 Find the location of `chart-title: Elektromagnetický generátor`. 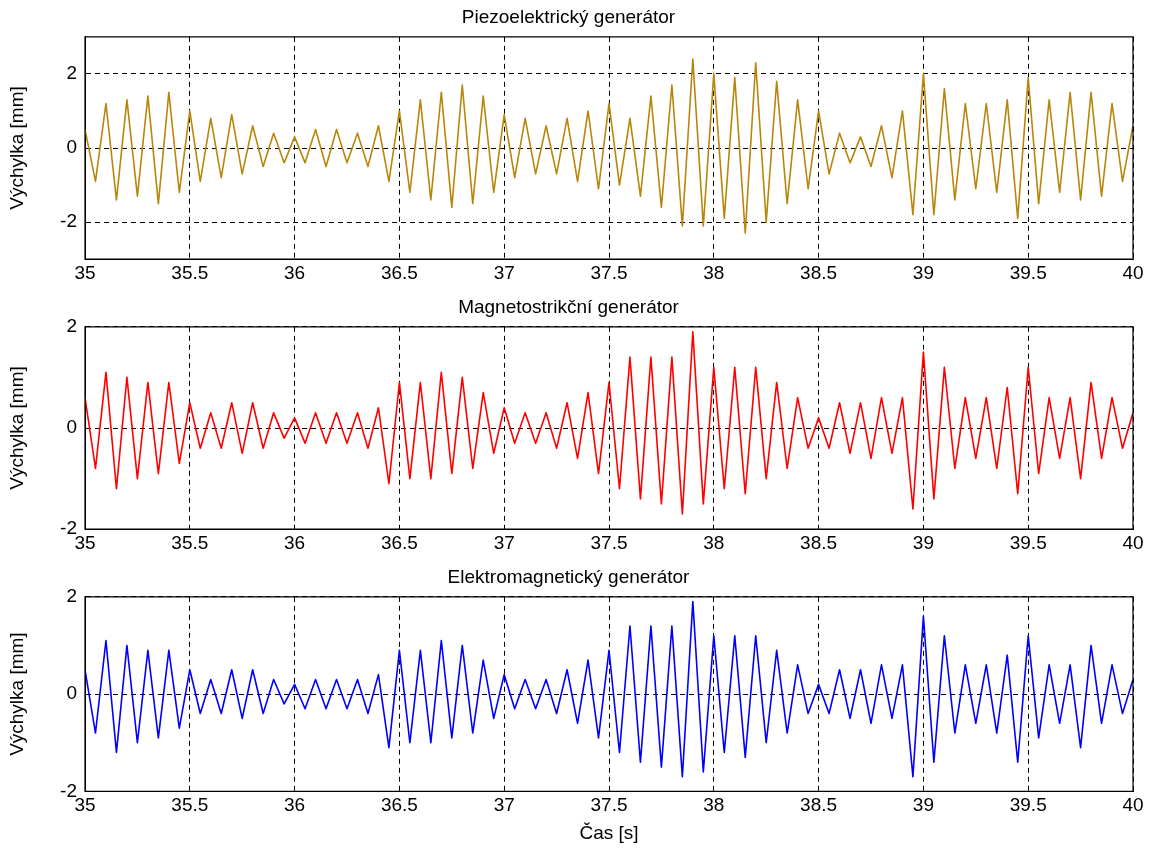

chart-title: Elektromagnetický generátor is located at coordinates (569, 576).